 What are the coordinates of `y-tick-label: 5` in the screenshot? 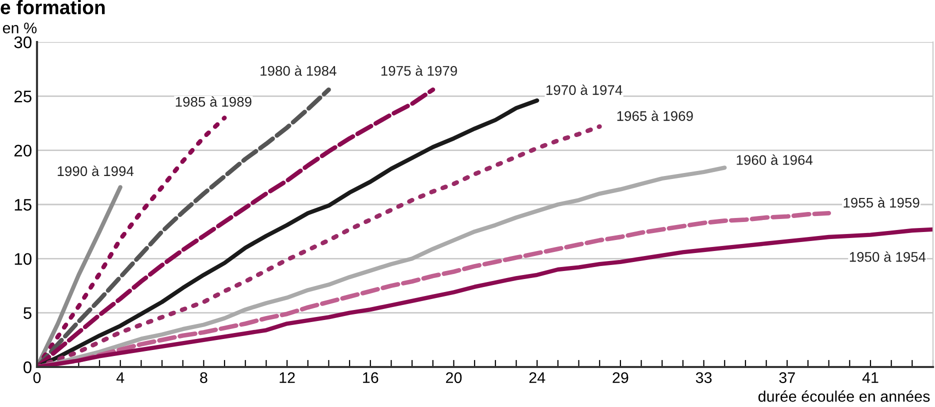 It's located at (28, 313).